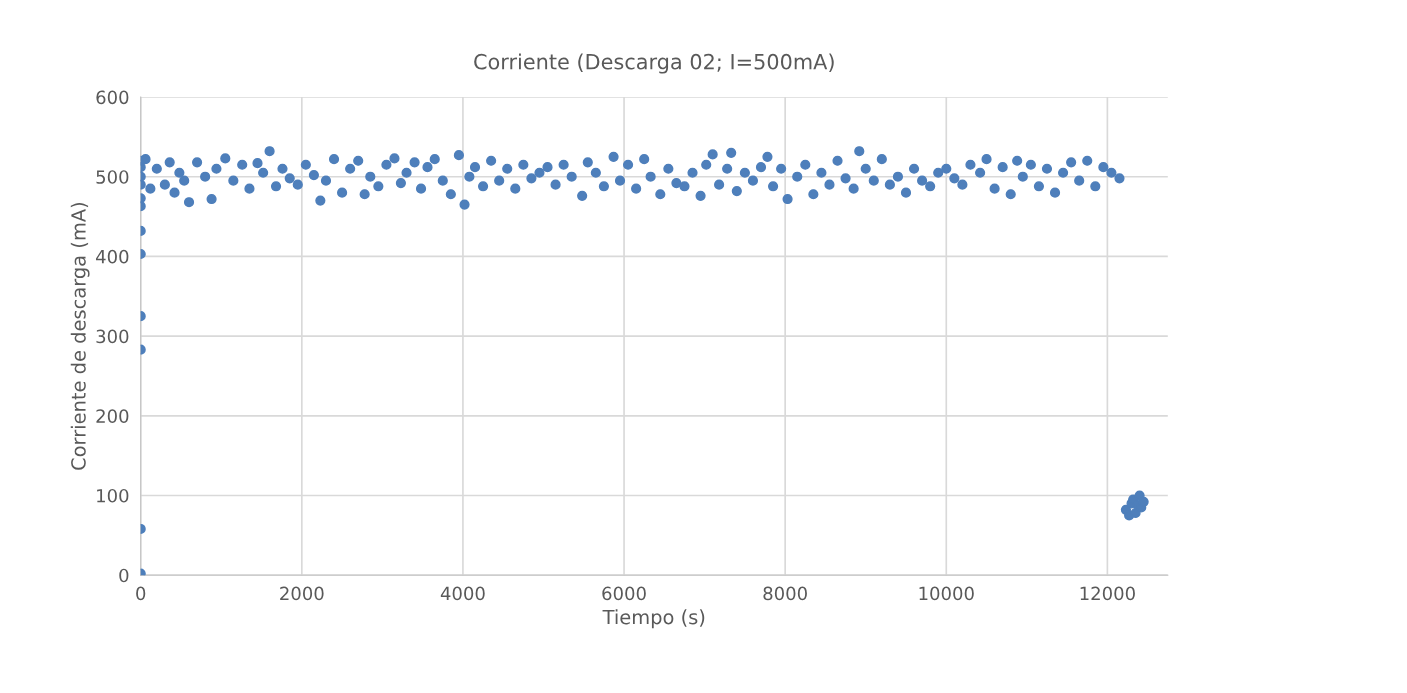  Describe the element at coordinates (654, 63) in the screenshot. I see `chart-title: Corriente (Descarga 02; I=500mA)` at that location.